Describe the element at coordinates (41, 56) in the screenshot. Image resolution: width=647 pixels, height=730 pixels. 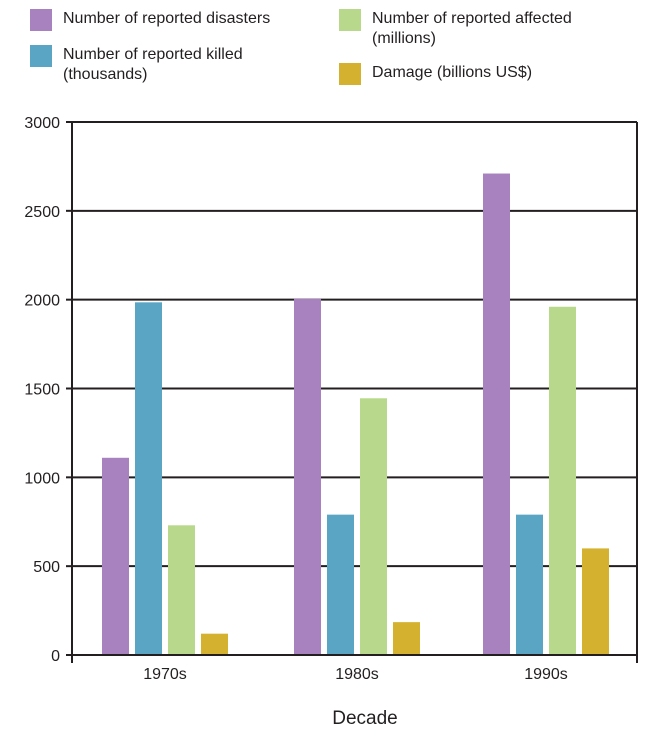
I see `legend-swatch-killed` at that location.